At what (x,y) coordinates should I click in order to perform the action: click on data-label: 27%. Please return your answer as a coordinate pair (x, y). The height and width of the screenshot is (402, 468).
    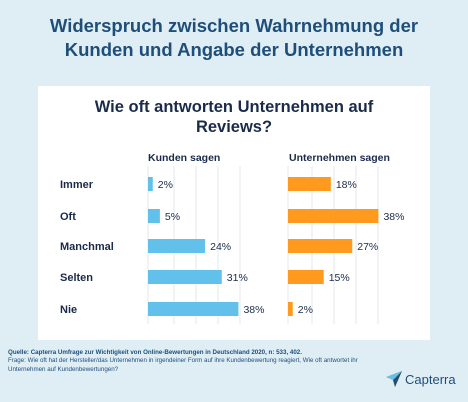
    Looking at the image, I should click on (367, 247).